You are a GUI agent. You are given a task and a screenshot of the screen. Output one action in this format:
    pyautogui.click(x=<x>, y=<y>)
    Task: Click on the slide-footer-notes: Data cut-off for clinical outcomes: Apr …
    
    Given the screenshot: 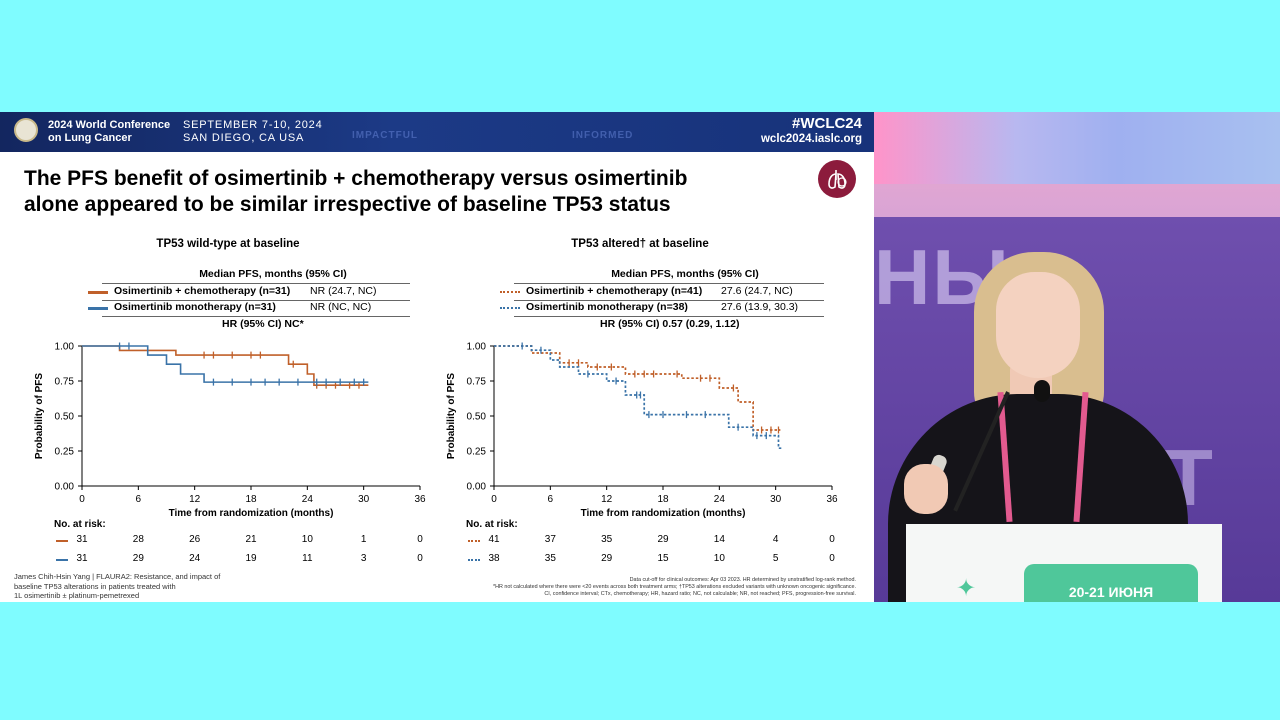 What is the action you would take?
    pyautogui.click(x=674, y=587)
    